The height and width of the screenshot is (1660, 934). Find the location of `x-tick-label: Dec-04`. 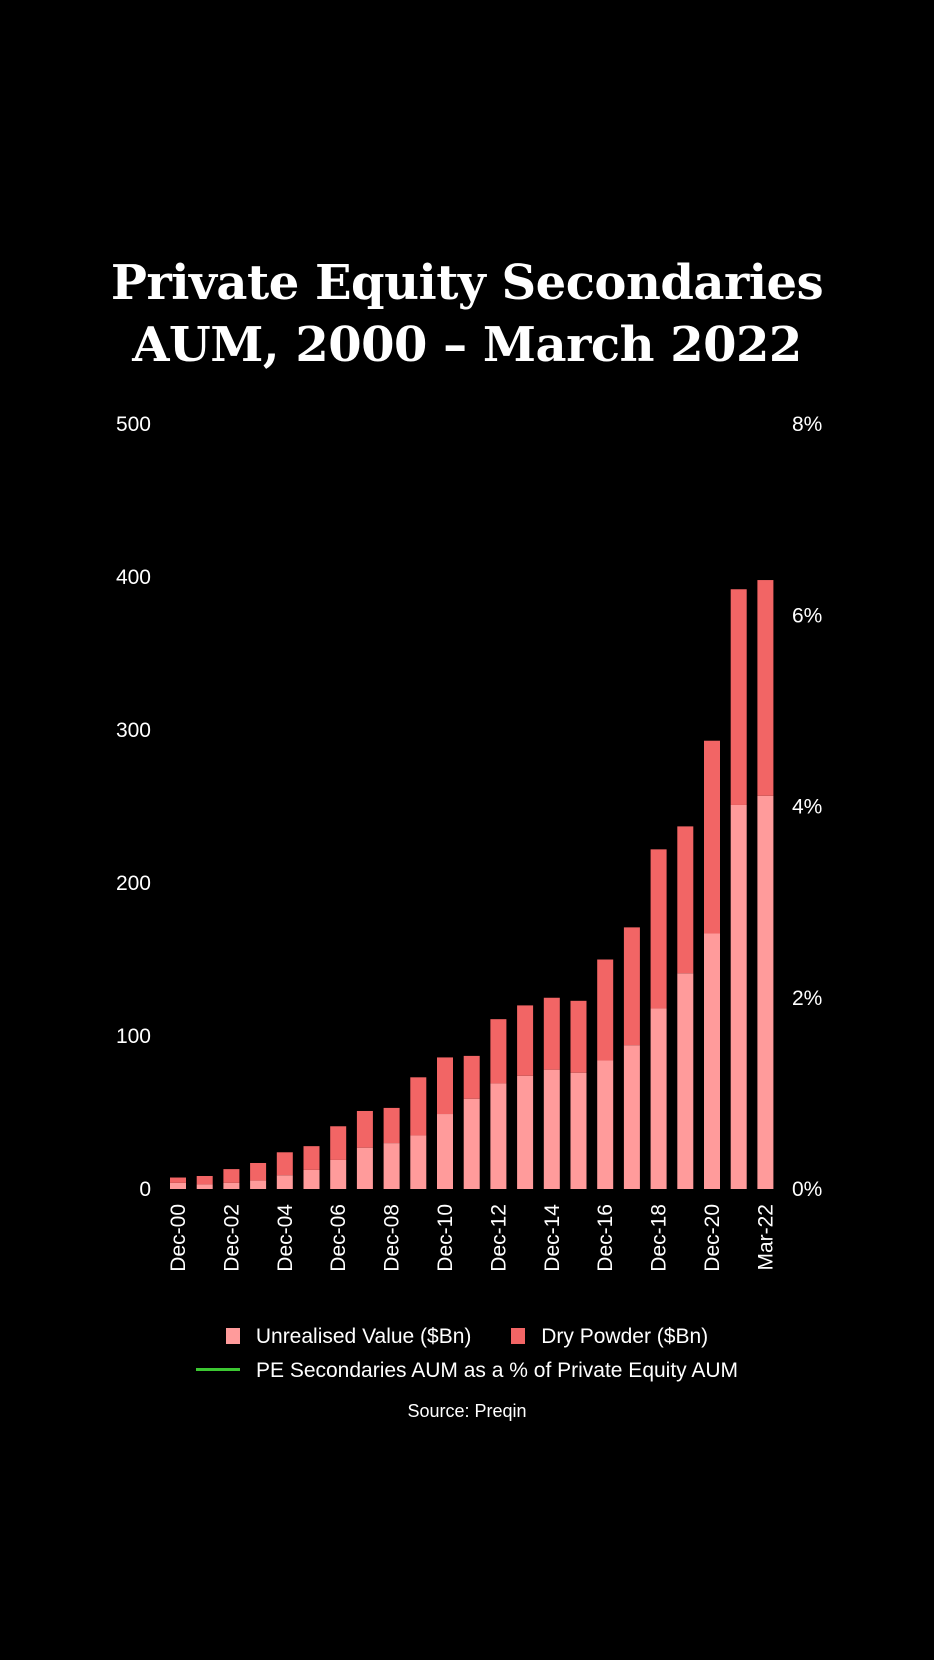

x-tick-label: Dec-04 is located at coordinates (285, 1238).